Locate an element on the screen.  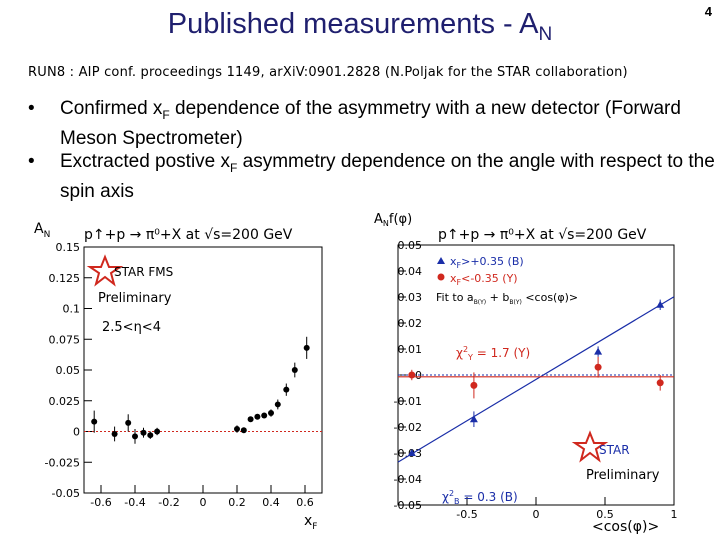
star-icon is located at coordinates (105, 270).